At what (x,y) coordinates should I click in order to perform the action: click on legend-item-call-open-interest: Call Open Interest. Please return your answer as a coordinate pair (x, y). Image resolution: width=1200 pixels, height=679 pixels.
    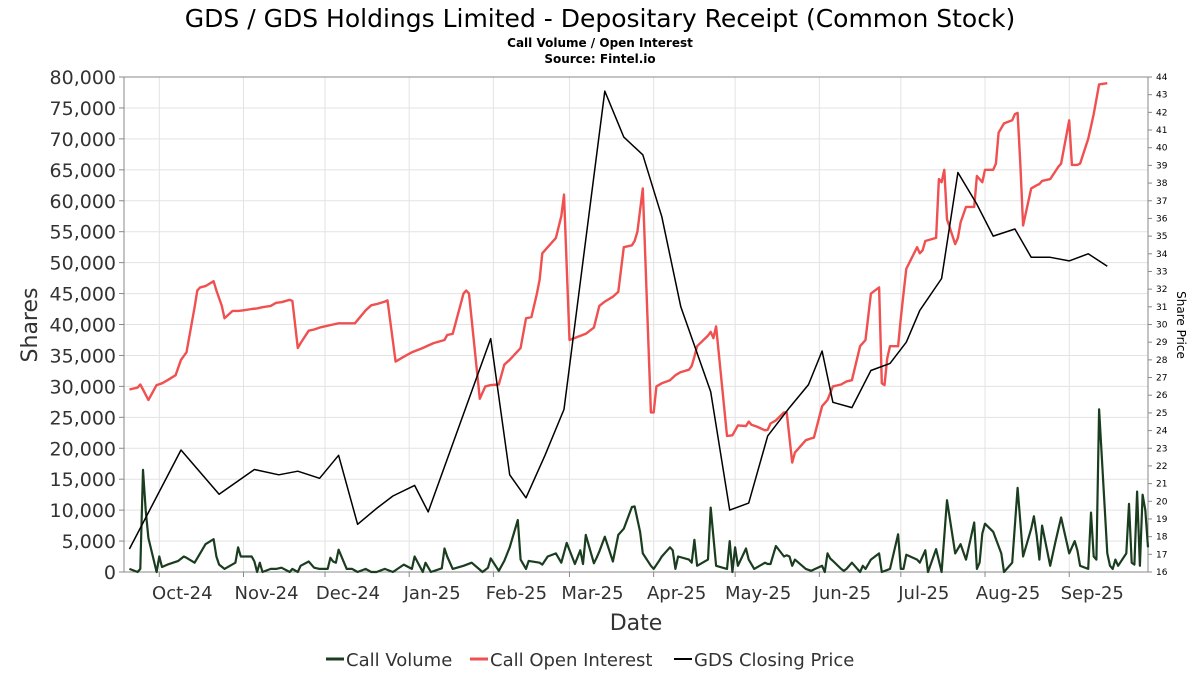
    Looking at the image, I should click on (561, 660).